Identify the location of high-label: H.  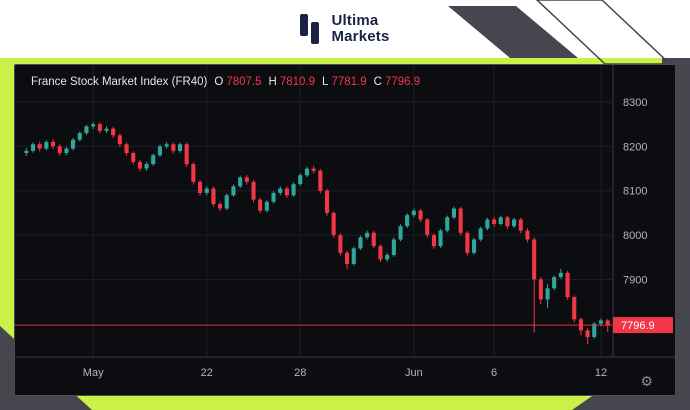
(272, 82).